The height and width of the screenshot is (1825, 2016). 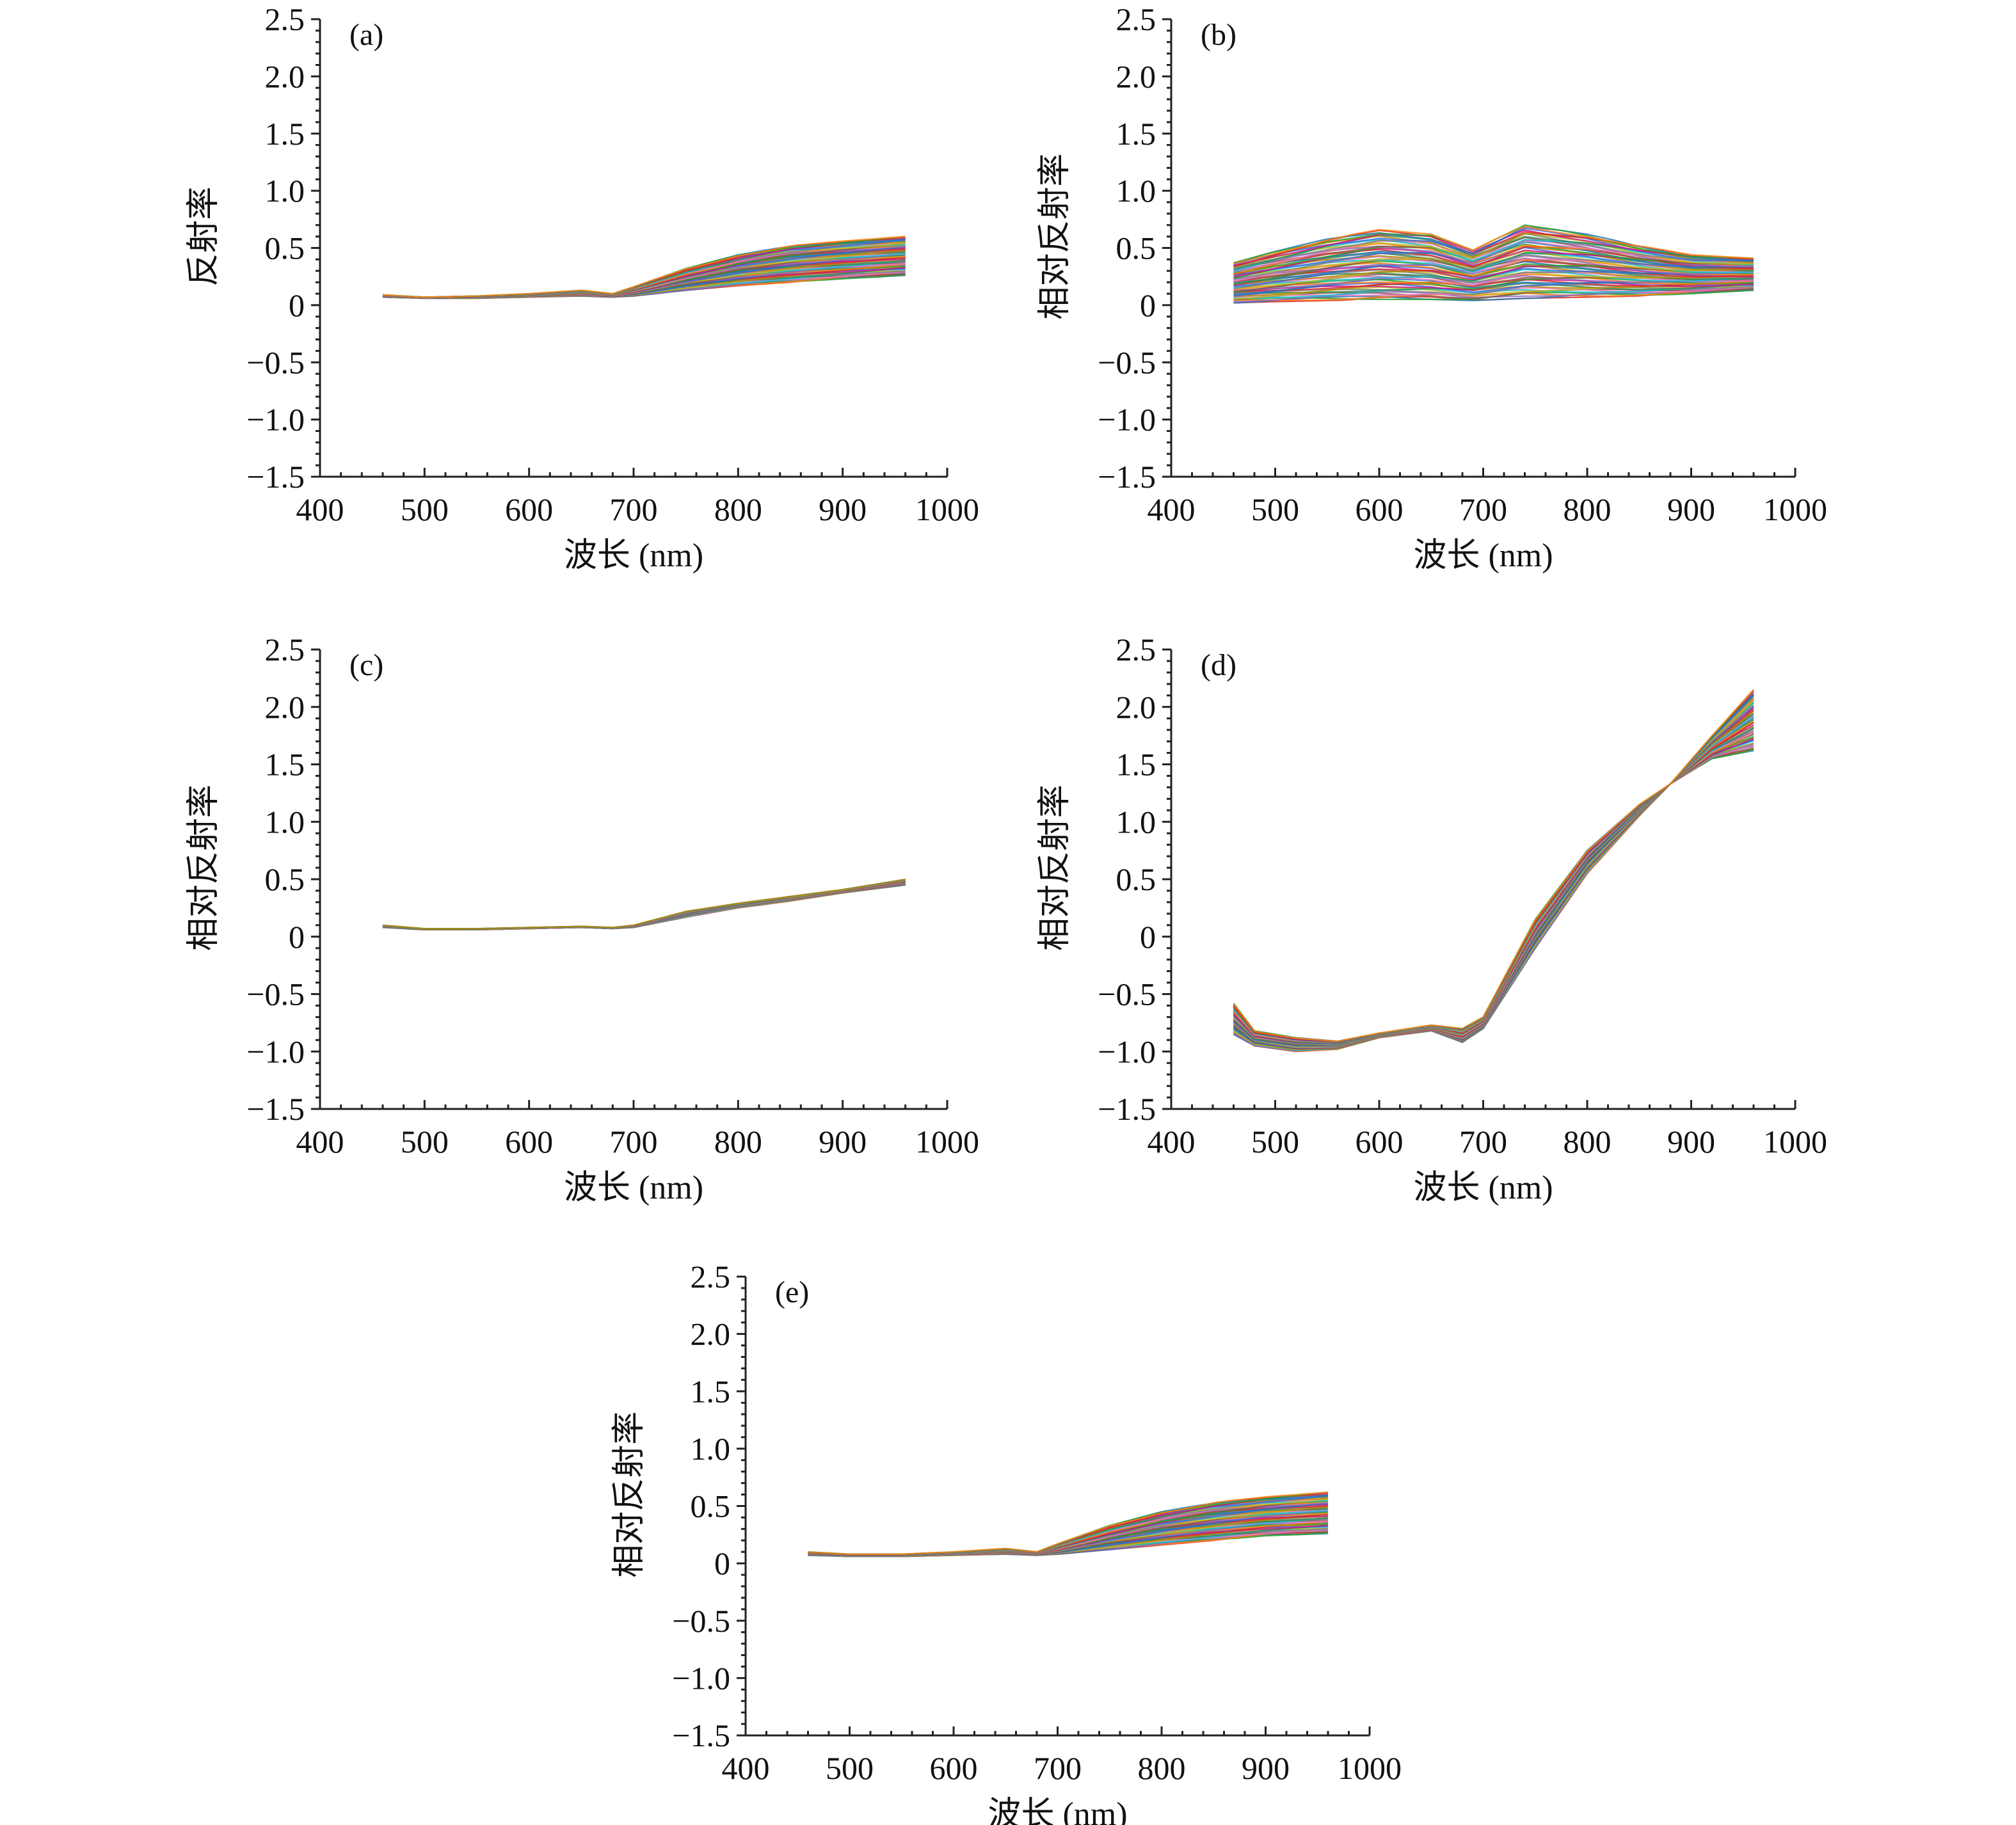 I want to click on x-tick-label-a: 800, so click(x=738, y=509).